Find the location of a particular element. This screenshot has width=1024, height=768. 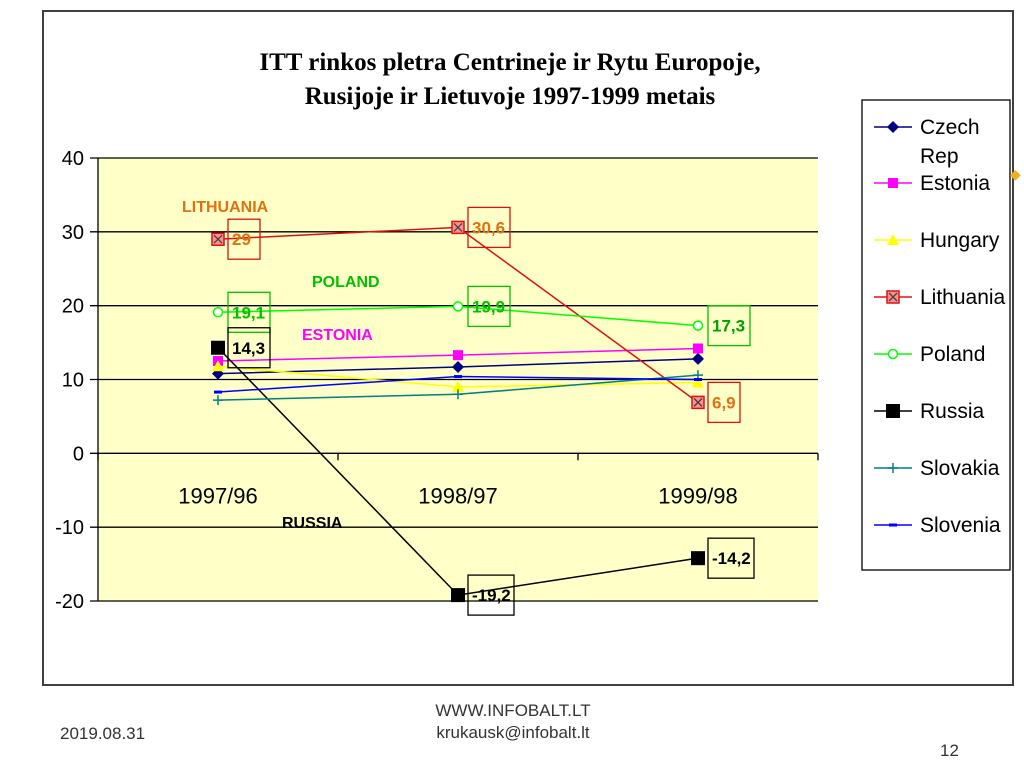

series-hungary is located at coordinates (458, 376).